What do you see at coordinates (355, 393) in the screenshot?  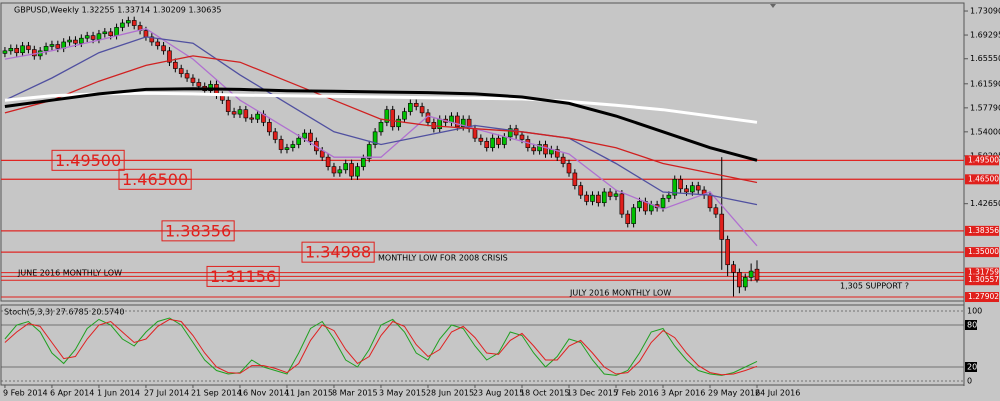 I see `x-tick-label: 8 Mar 2015` at bounding box center [355, 393].